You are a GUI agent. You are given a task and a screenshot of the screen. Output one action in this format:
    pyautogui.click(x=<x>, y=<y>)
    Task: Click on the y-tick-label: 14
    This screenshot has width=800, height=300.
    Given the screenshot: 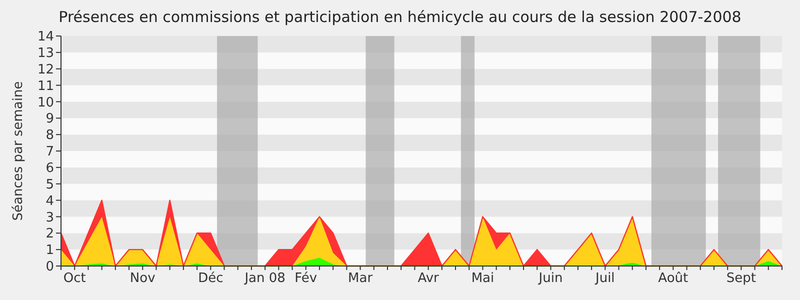 What is the action you would take?
    pyautogui.click(x=45, y=37)
    